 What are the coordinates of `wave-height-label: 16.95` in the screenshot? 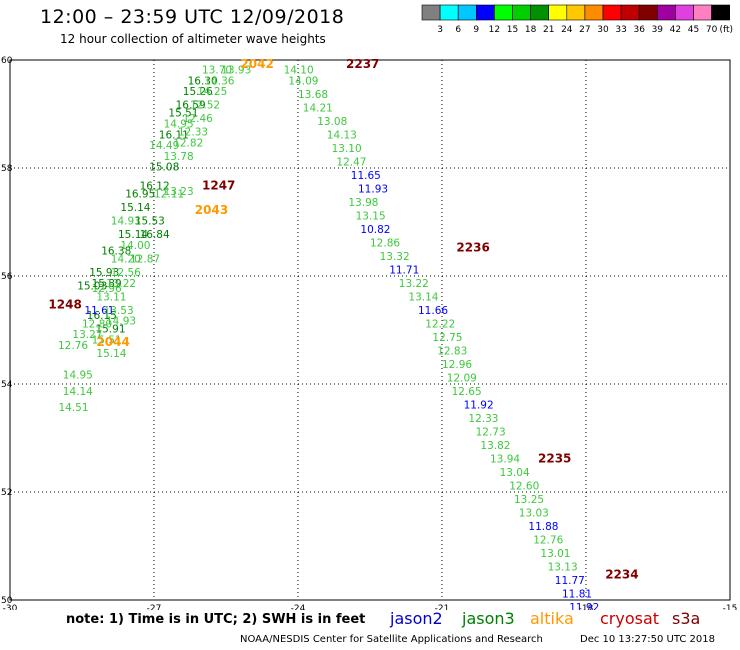 It's located at (140, 195).